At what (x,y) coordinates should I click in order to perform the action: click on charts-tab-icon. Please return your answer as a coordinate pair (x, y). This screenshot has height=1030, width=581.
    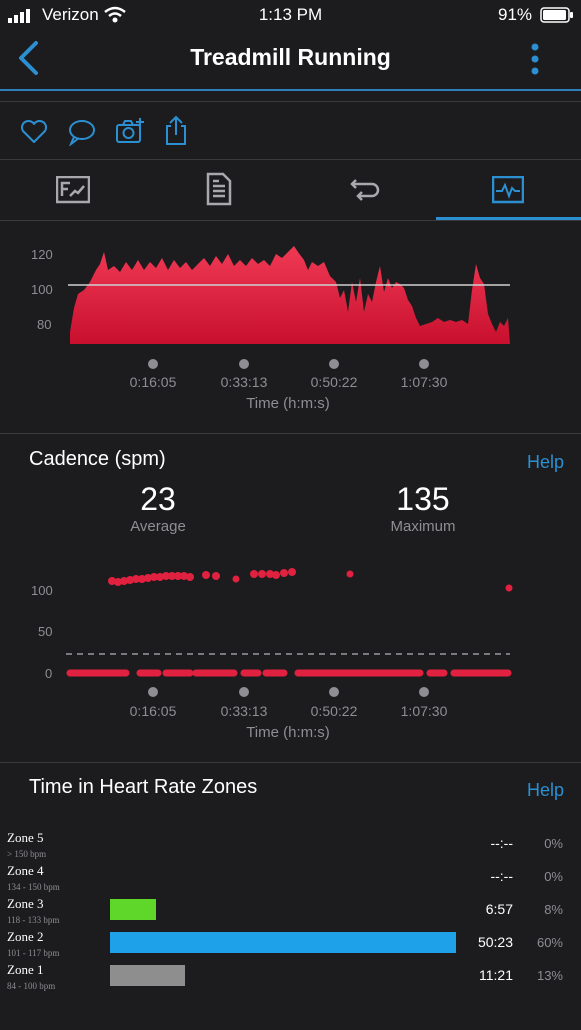
    Looking at the image, I should click on (508, 190).